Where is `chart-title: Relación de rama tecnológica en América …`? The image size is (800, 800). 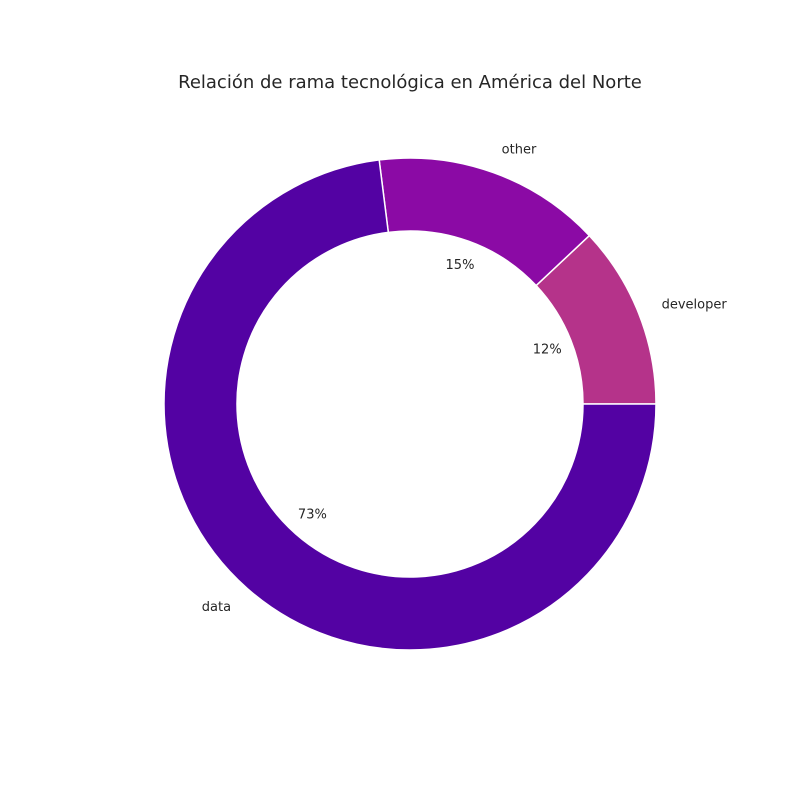
chart-title: Relación de rama tecnológica en América … is located at coordinates (410, 82).